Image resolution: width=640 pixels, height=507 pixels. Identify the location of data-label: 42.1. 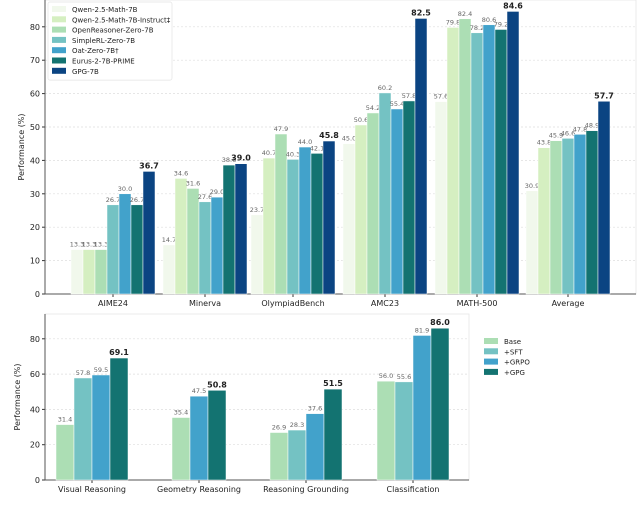
(317, 148).